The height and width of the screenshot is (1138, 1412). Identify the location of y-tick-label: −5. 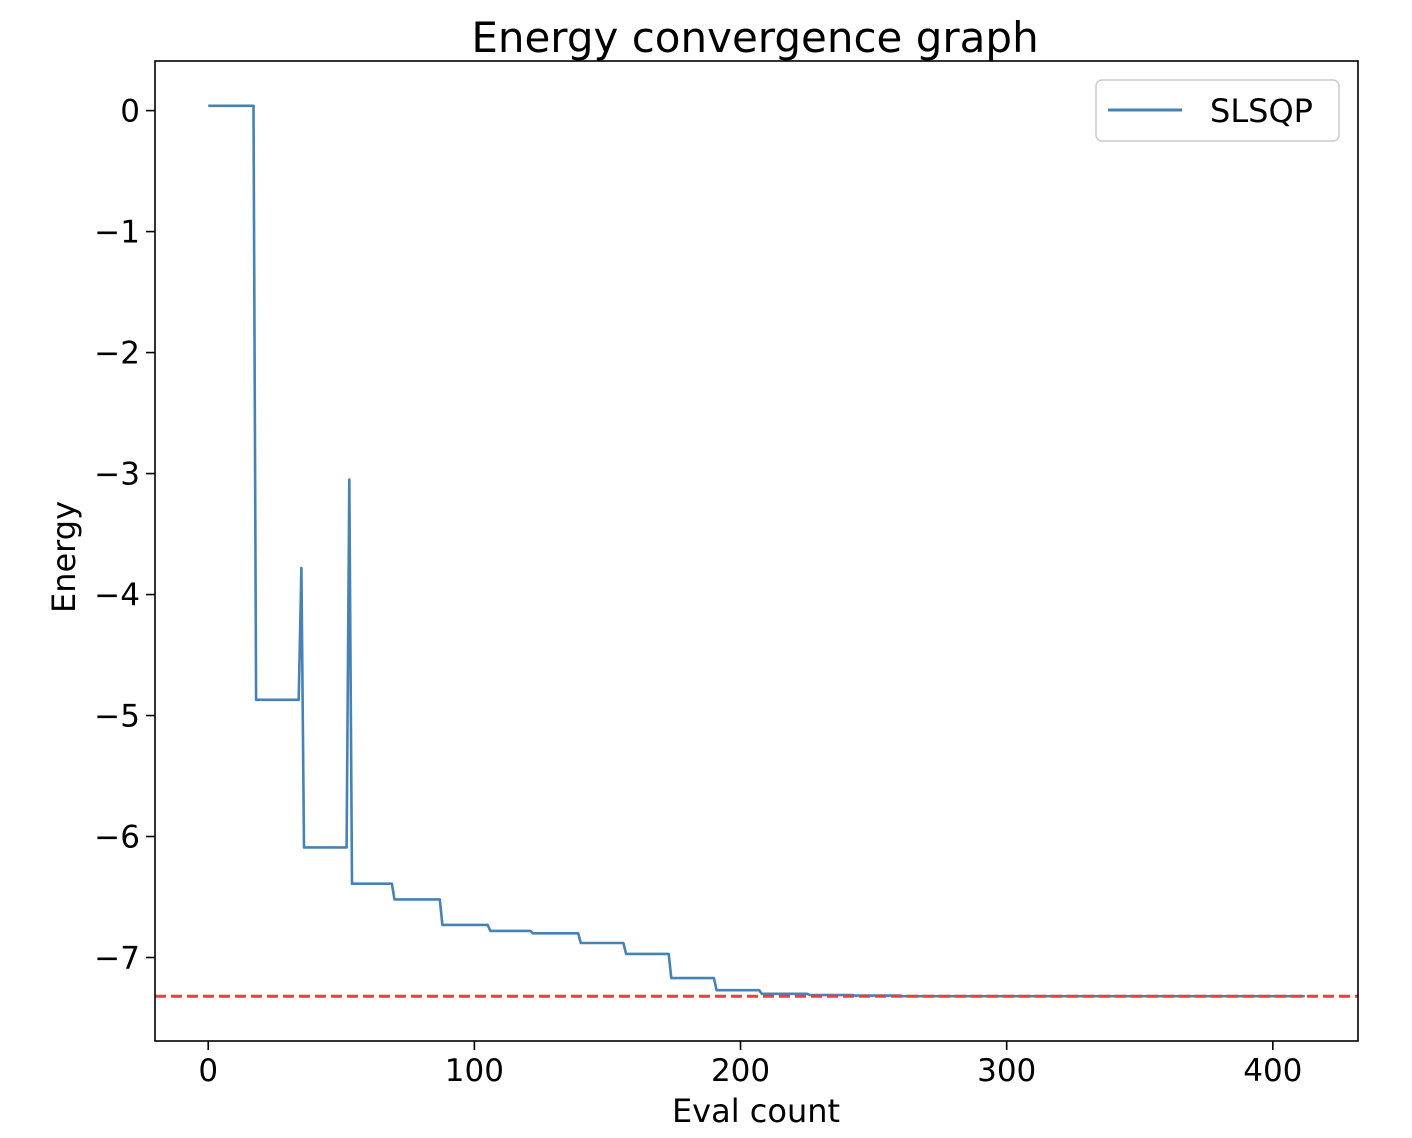
(117, 717).